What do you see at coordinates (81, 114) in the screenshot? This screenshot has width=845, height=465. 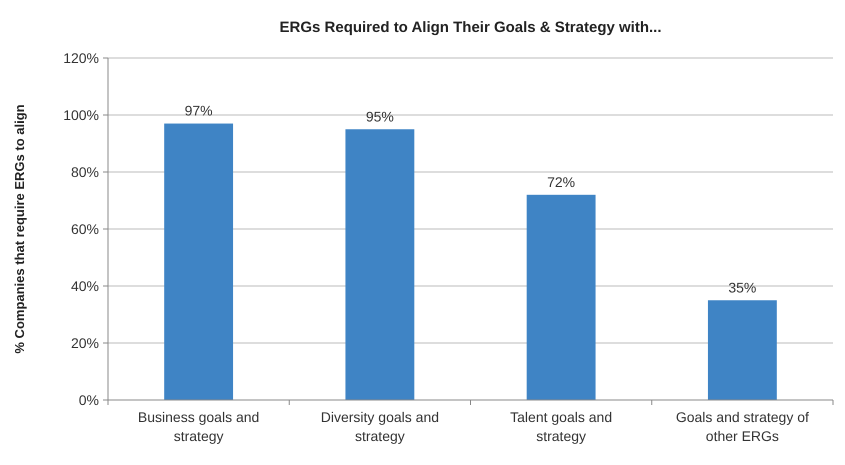 I see `y-tick-label: 100%` at bounding box center [81, 114].